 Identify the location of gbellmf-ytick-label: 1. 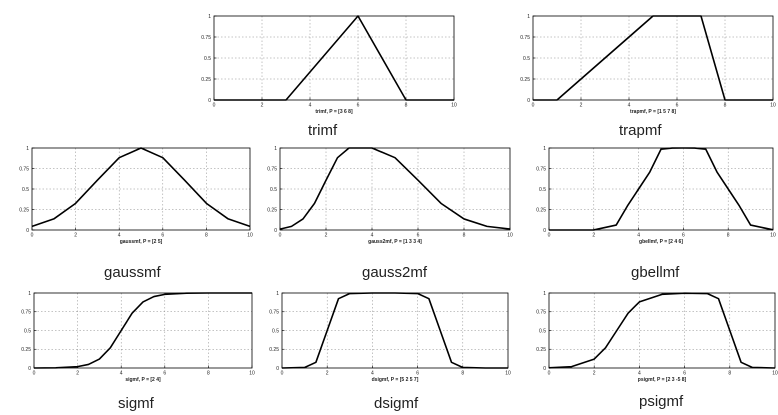
(544, 149).